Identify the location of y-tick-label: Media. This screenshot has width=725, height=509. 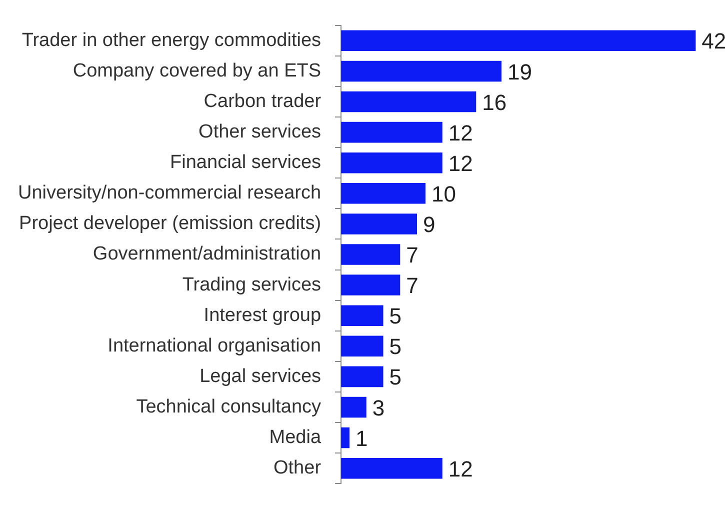
(295, 437).